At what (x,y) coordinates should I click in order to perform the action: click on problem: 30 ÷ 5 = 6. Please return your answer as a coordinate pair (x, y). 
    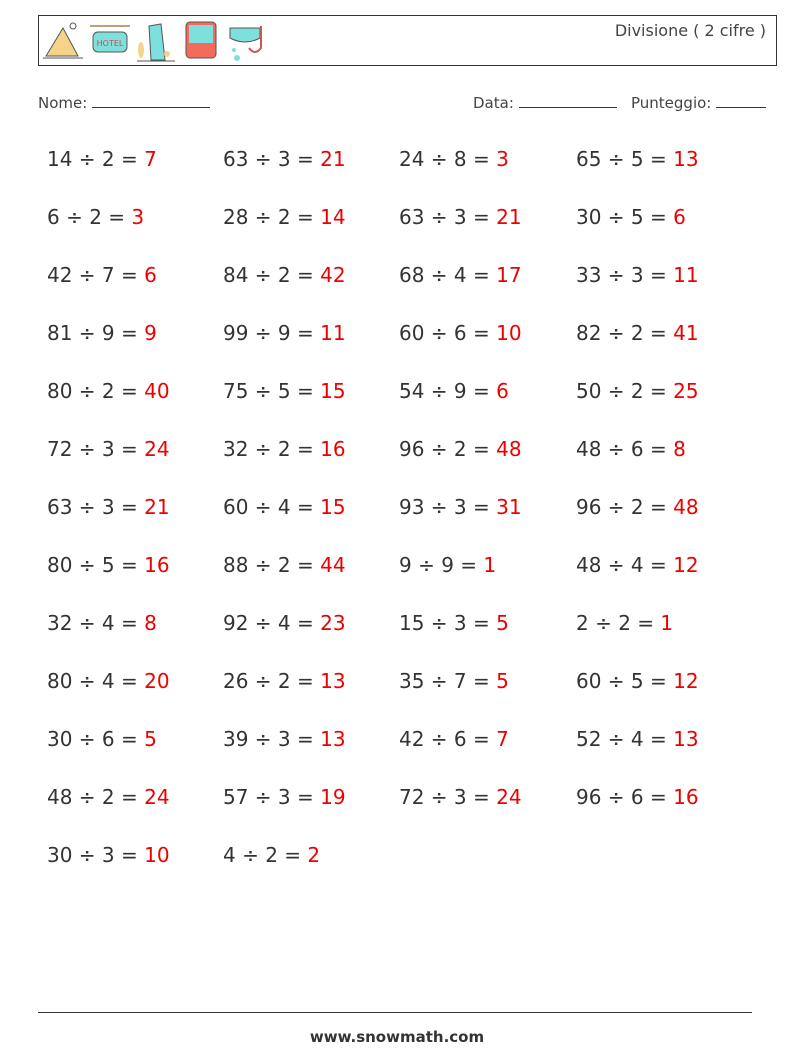
    Looking at the image, I should click on (631, 217).